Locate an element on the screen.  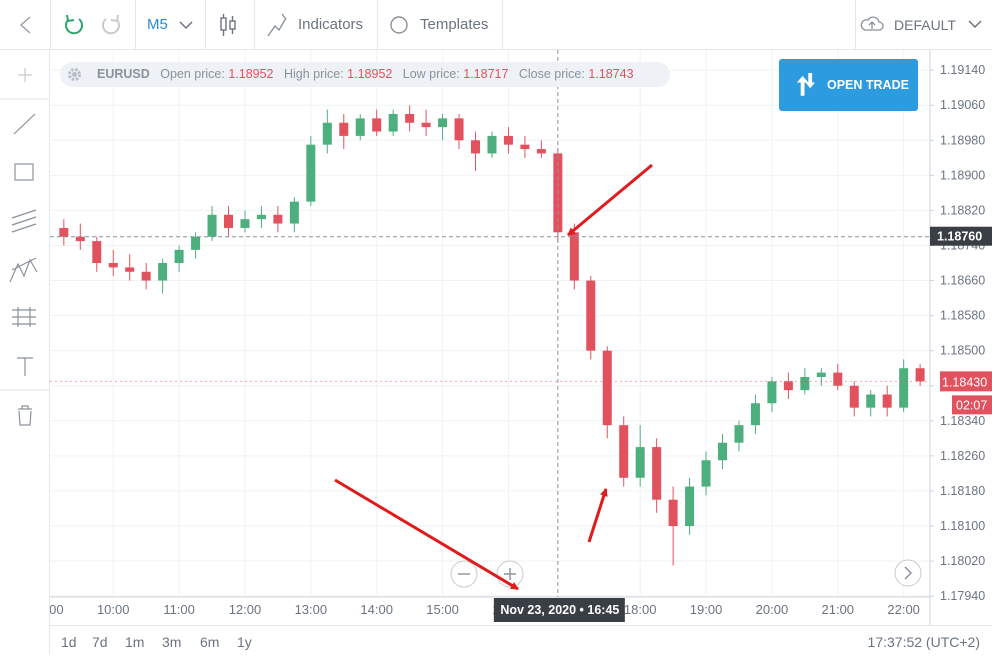
x-tick-label: 21:00 is located at coordinates (838, 609).